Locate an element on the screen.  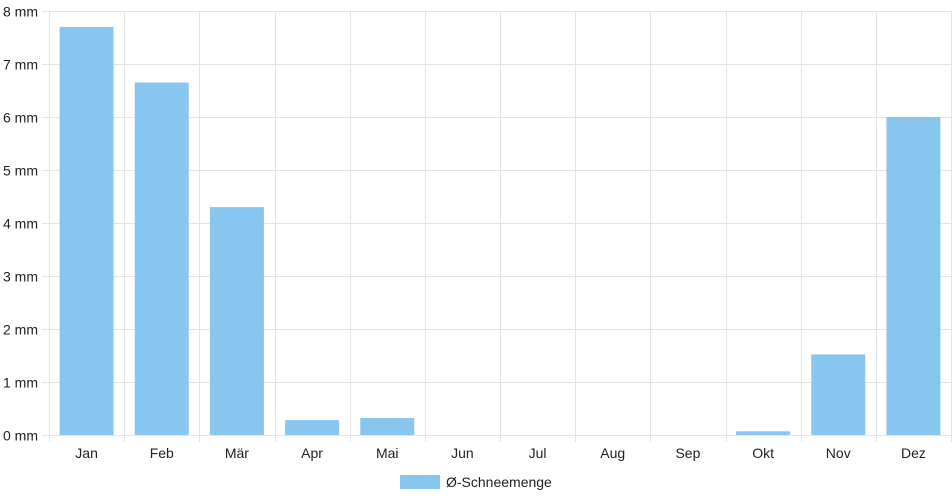
x-tick-label: Nov is located at coordinates (838, 453).